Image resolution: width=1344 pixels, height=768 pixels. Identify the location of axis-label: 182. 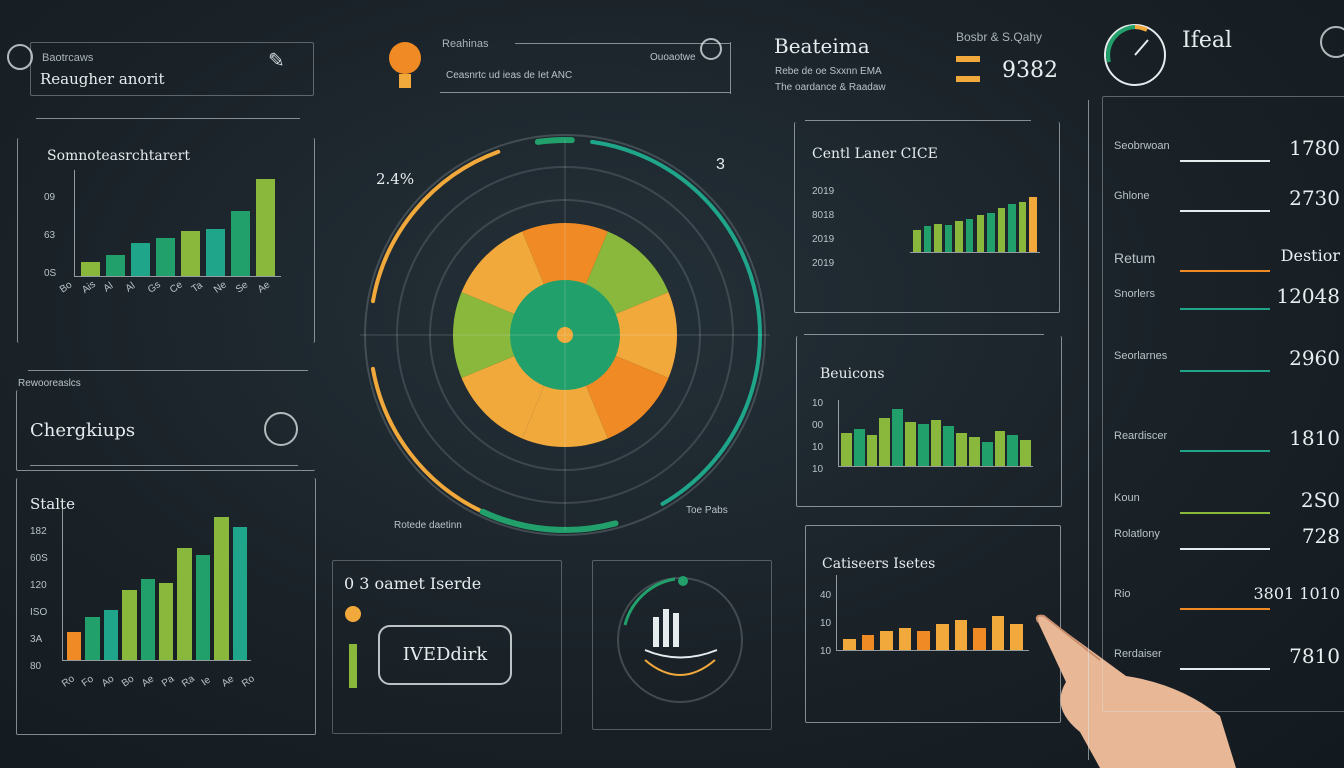
(38, 531).